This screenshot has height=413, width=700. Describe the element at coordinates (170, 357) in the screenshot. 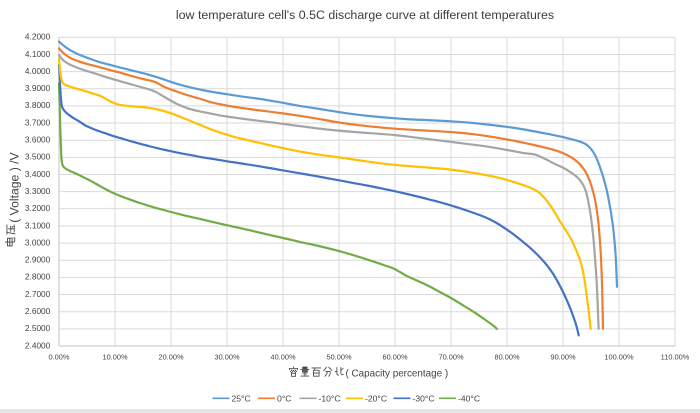

I see `svg-text: 20.00%` at that location.